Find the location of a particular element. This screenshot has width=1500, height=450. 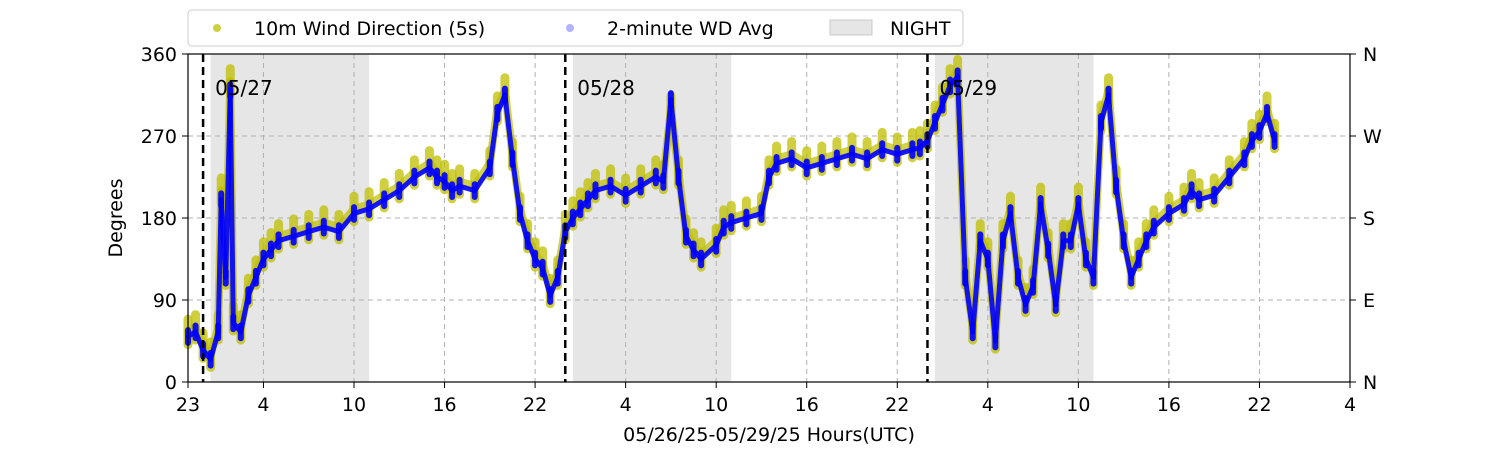

legend-label-wd-avg: 2-minute WD Avg is located at coordinates (690, 29).